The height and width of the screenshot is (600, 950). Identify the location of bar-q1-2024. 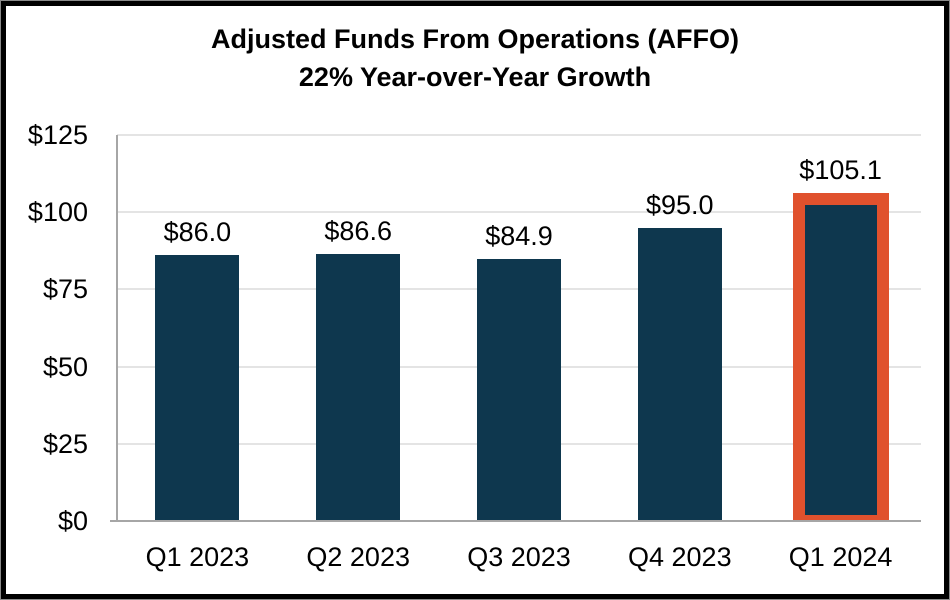
(840, 360).